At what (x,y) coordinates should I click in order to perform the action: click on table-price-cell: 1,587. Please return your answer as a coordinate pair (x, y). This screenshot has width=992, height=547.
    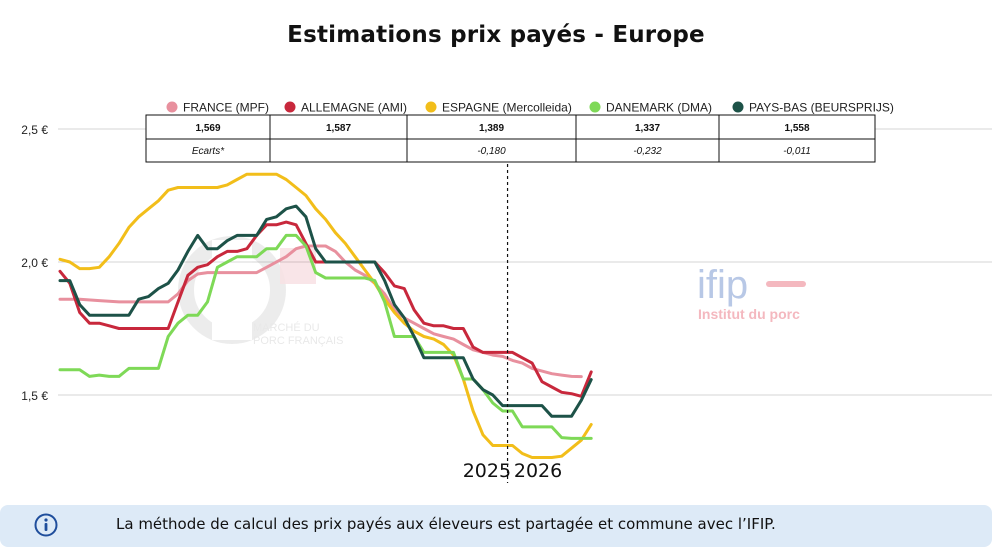
    Looking at the image, I should click on (338, 128).